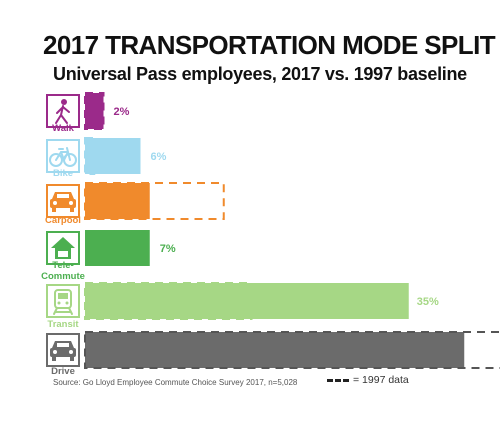  Describe the element at coordinates (63, 371) in the screenshot. I see `category-label-drive: Drive` at that location.